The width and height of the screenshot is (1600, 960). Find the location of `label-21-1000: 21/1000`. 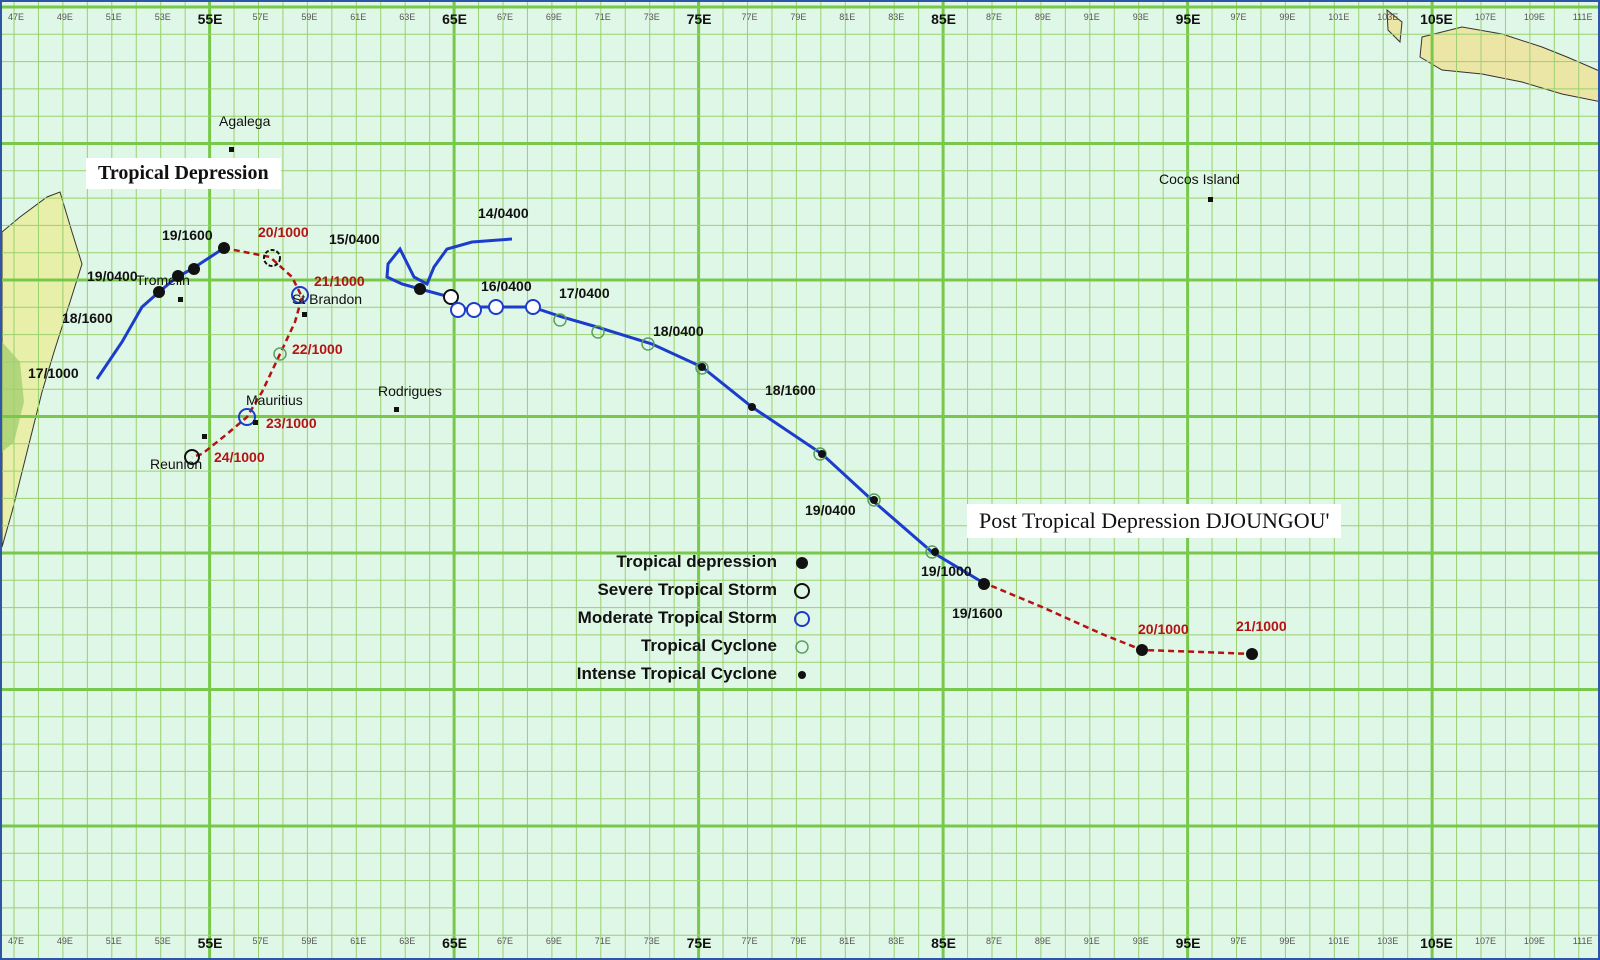

label-21-1000: 21/1000 is located at coordinates (339, 281).